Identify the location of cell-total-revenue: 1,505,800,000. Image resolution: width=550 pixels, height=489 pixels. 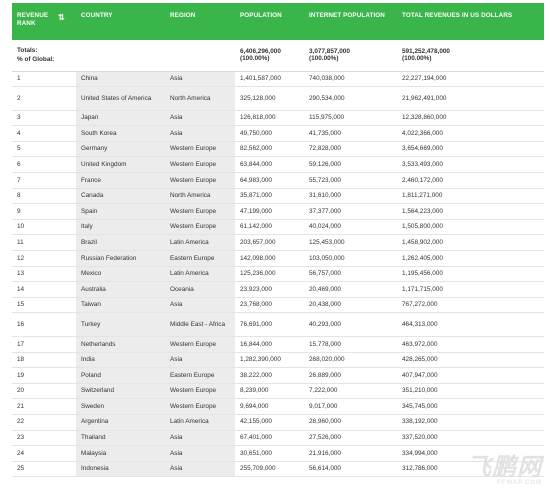
(470, 227).